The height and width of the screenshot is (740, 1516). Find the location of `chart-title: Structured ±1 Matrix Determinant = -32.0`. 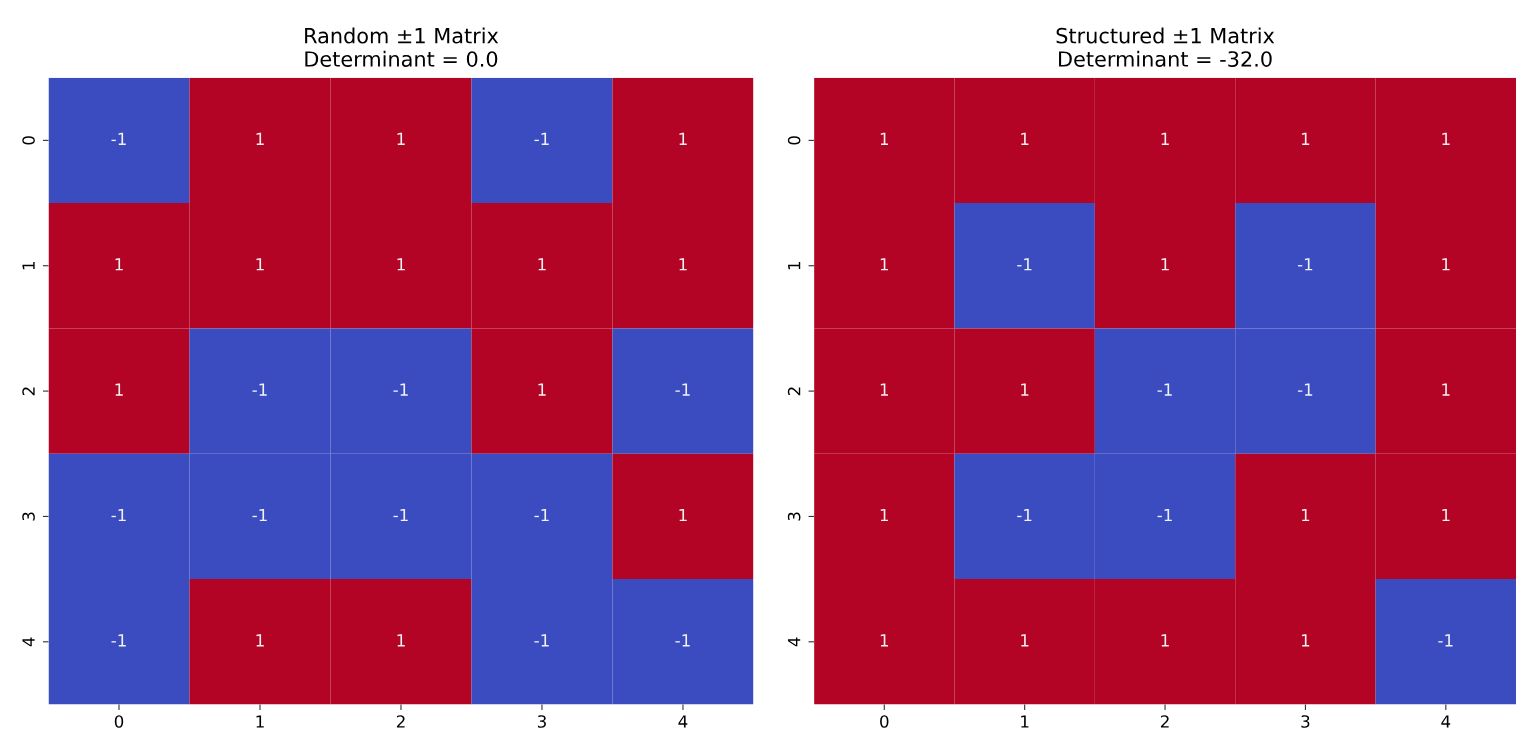

chart-title: Structured ±1 Matrix Determinant = -32.0 is located at coordinates (1165, 47).